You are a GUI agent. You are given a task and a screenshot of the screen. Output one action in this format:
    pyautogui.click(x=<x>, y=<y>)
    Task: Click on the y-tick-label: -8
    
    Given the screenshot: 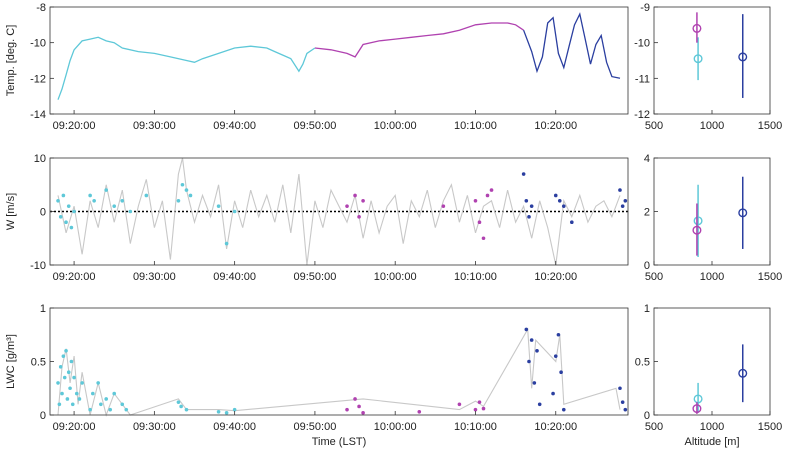 What is the action you would take?
    pyautogui.click(x=41, y=8)
    